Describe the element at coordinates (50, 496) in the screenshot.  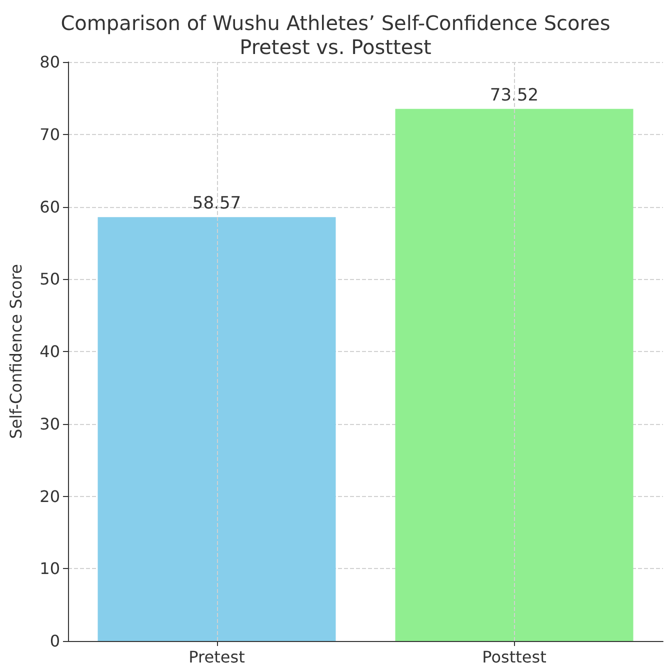
I see `y-tick-label: 20` at that location.